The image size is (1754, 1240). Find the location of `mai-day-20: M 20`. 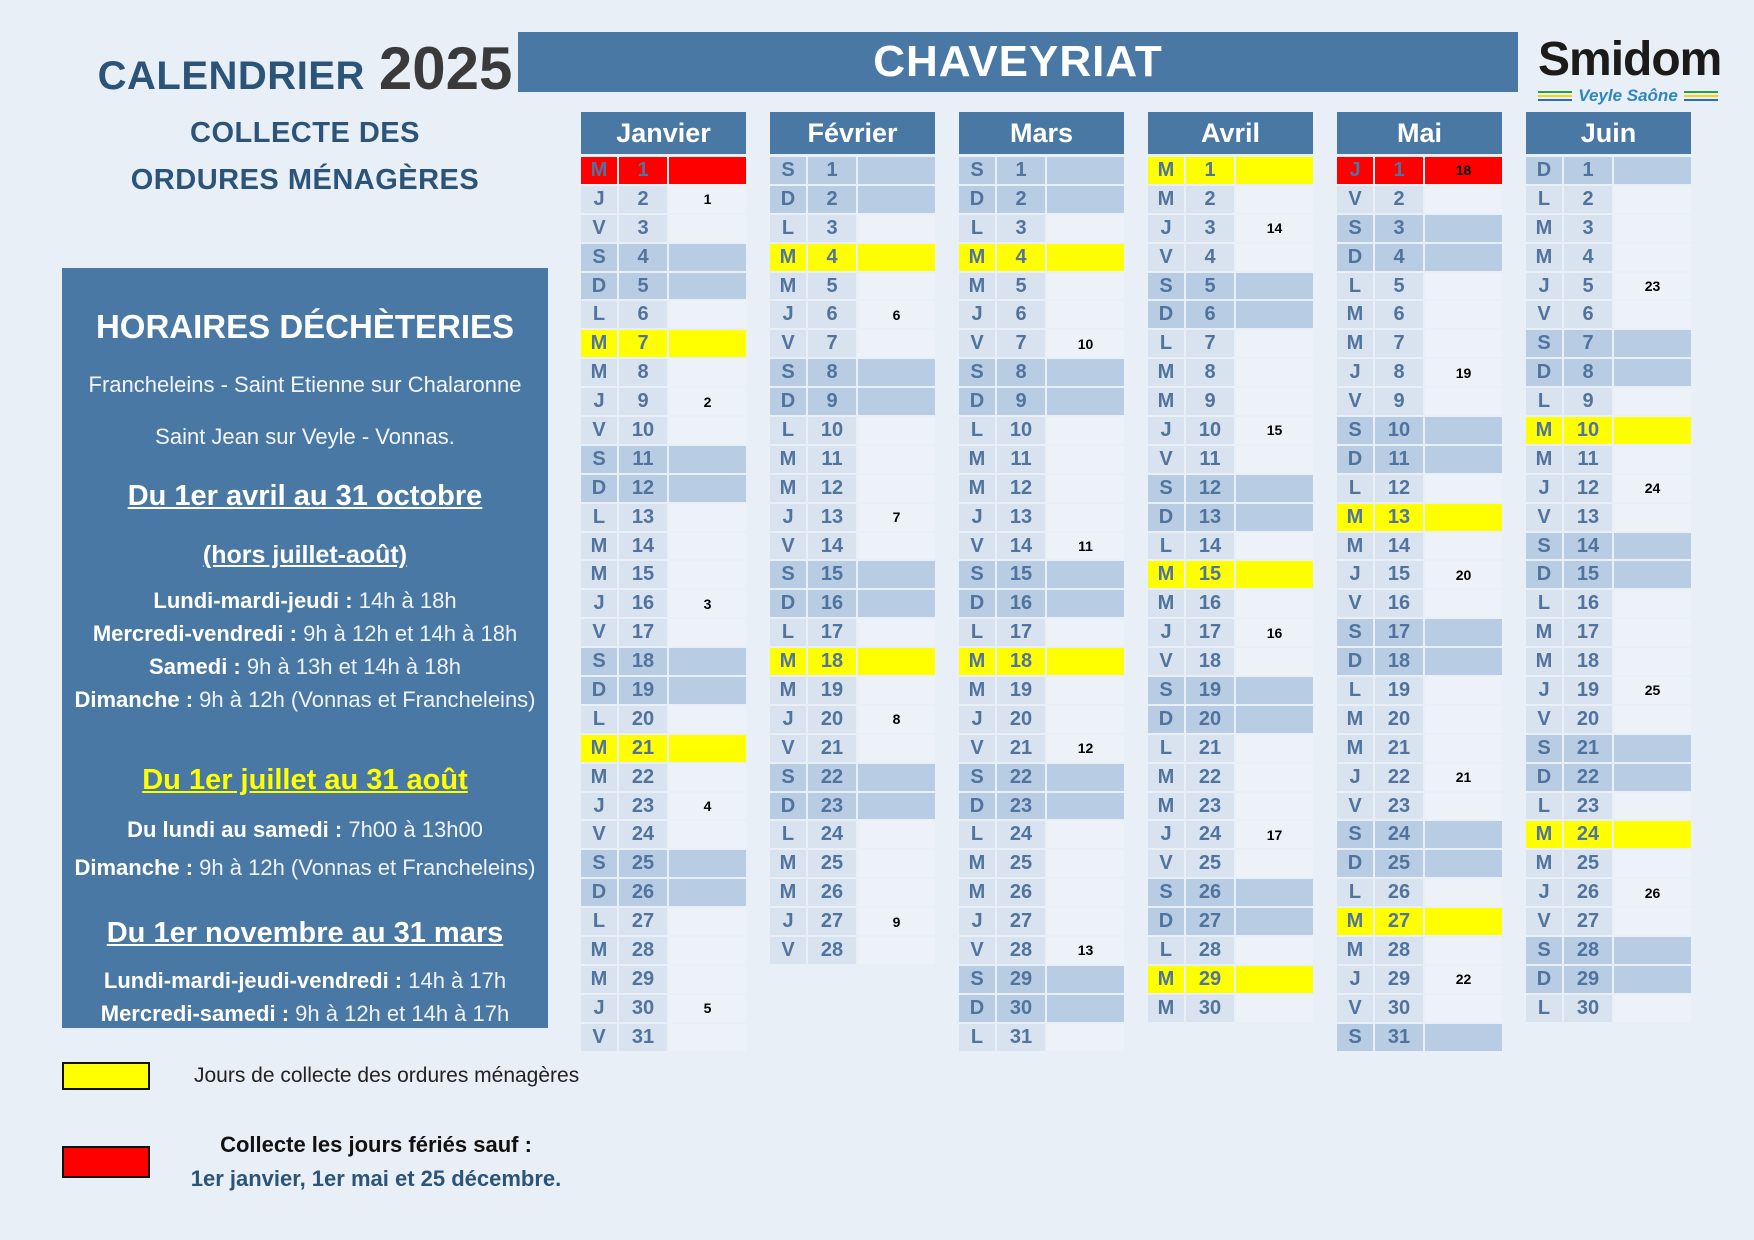

mai-day-20: M 20 is located at coordinates (1419, 719).